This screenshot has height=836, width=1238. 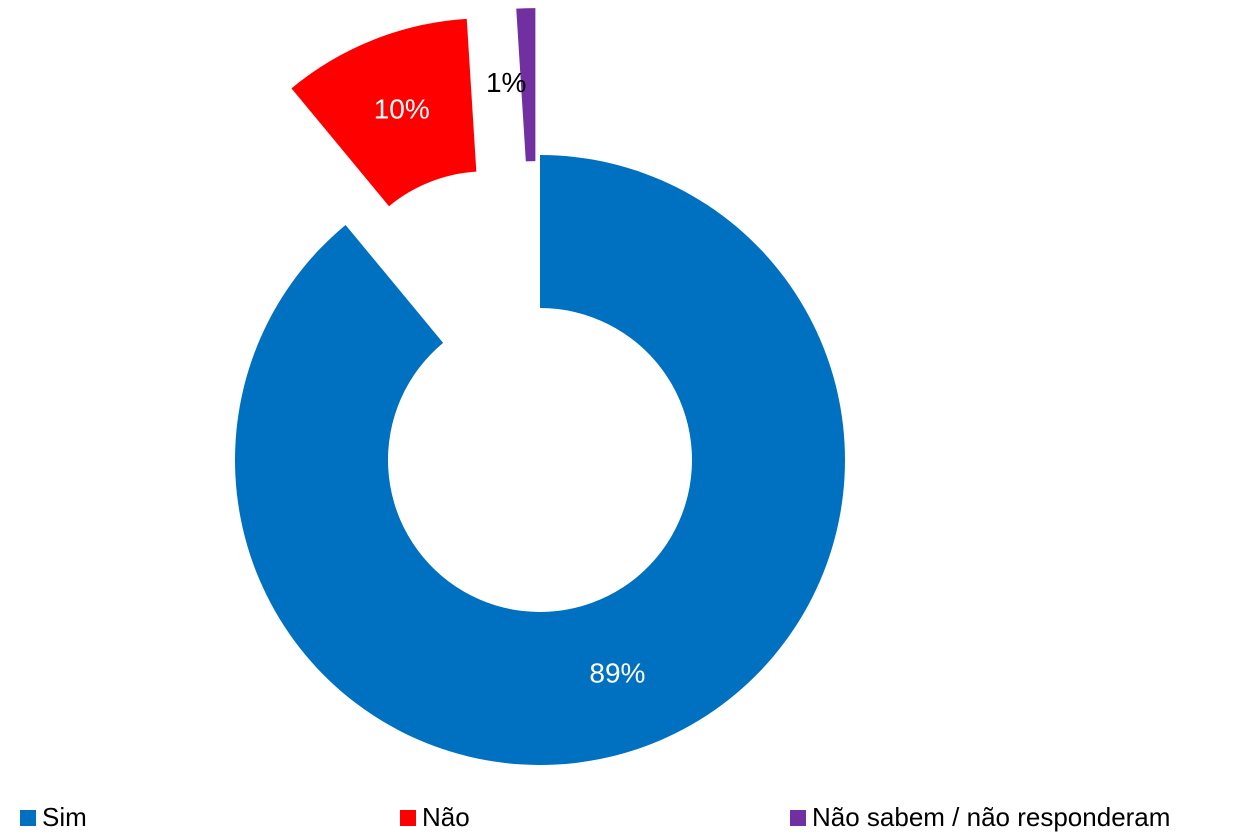 I want to click on legend-label: Não sabem / não responderam, so click(x=991, y=817).